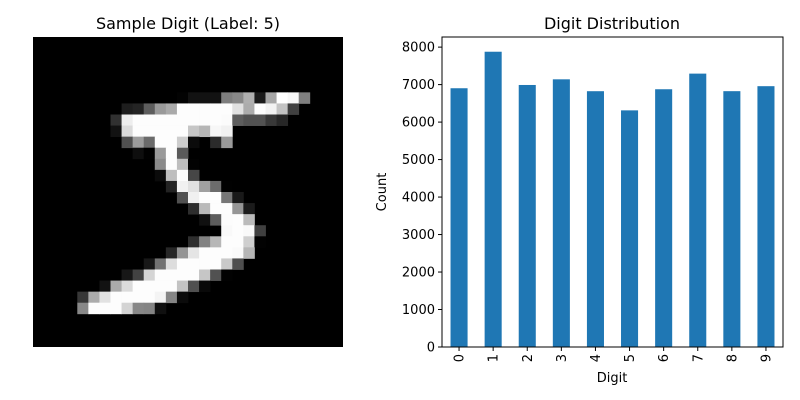 The height and width of the screenshot is (400, 800). What do you see at coordinates (494, 358) in the screenshot?
I see `x-tick-label: 1` at bounding box center [494, 358].